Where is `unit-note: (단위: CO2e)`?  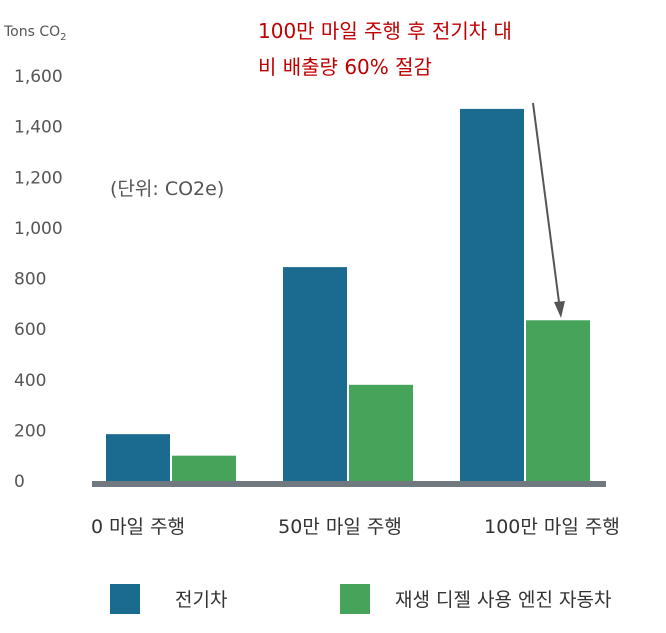
unit-note: (단위: CO2e) is located at coordinates (167, 189).